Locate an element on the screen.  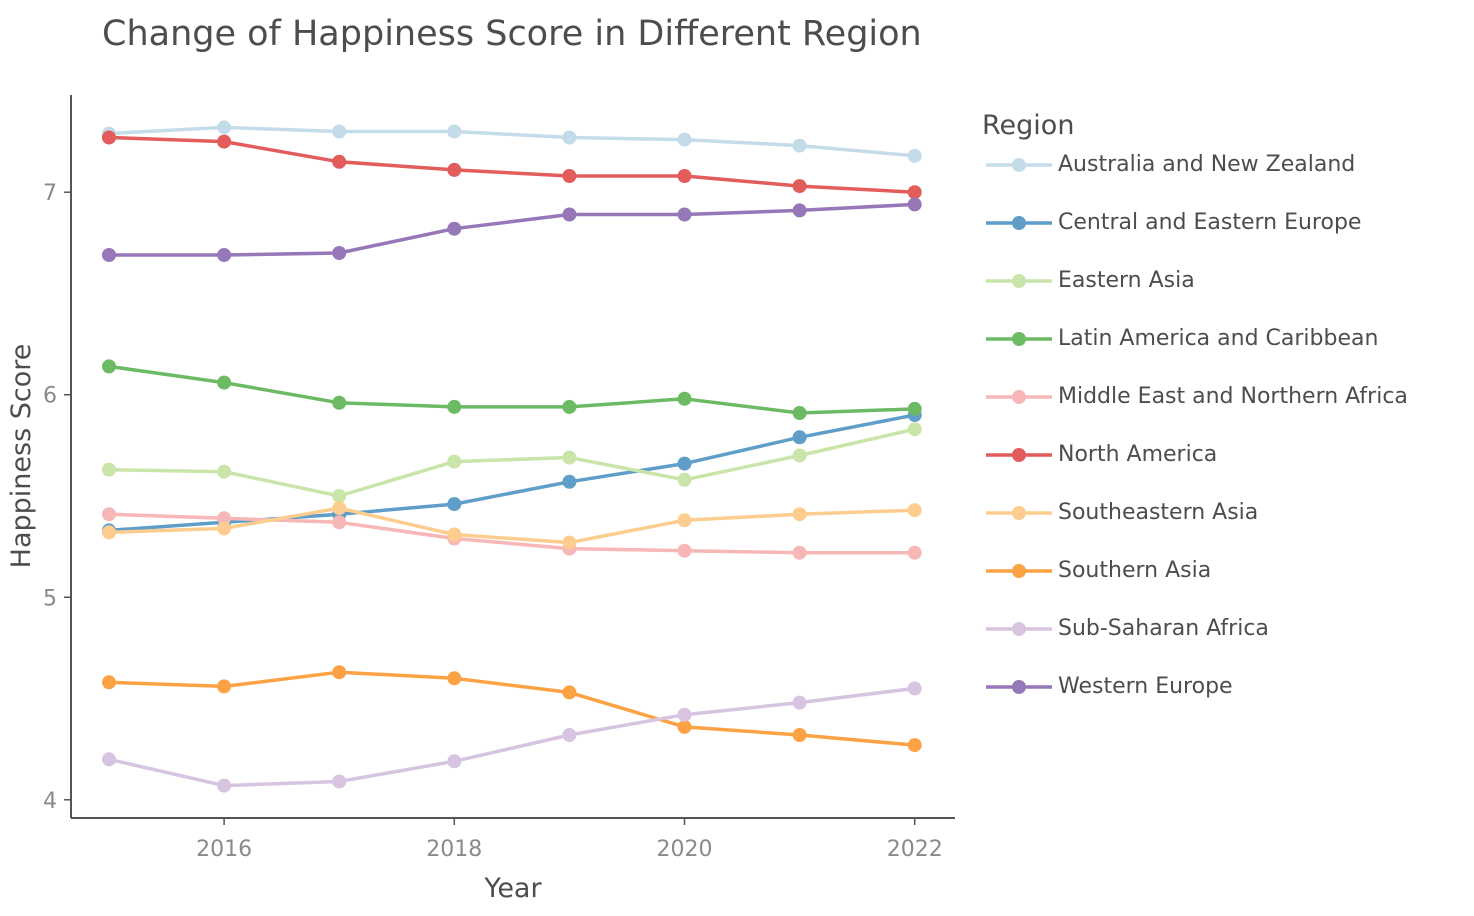
y-tick-label: 5 is located at coordinates (50, 598).